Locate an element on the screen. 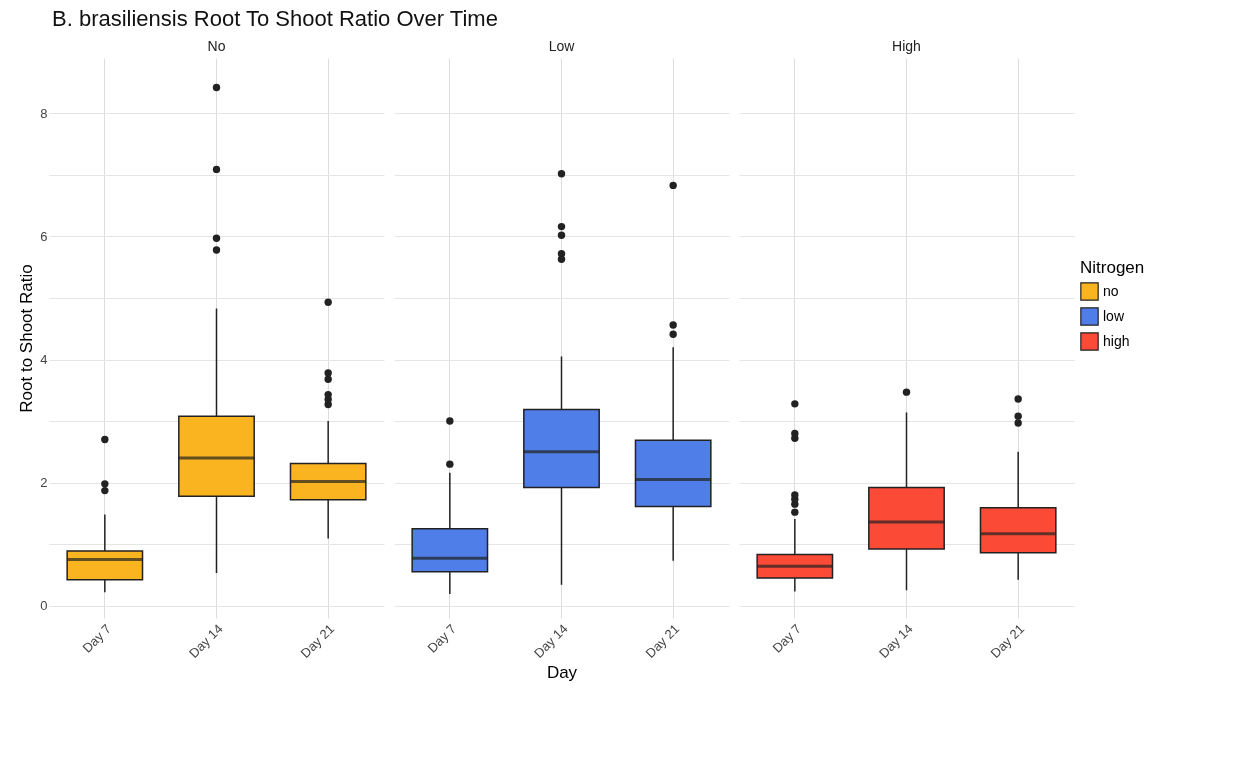 Image resolution: width=1249 pixels, height=766 pixels. chart-subtitle: Low is located at coordinates (562, 46).